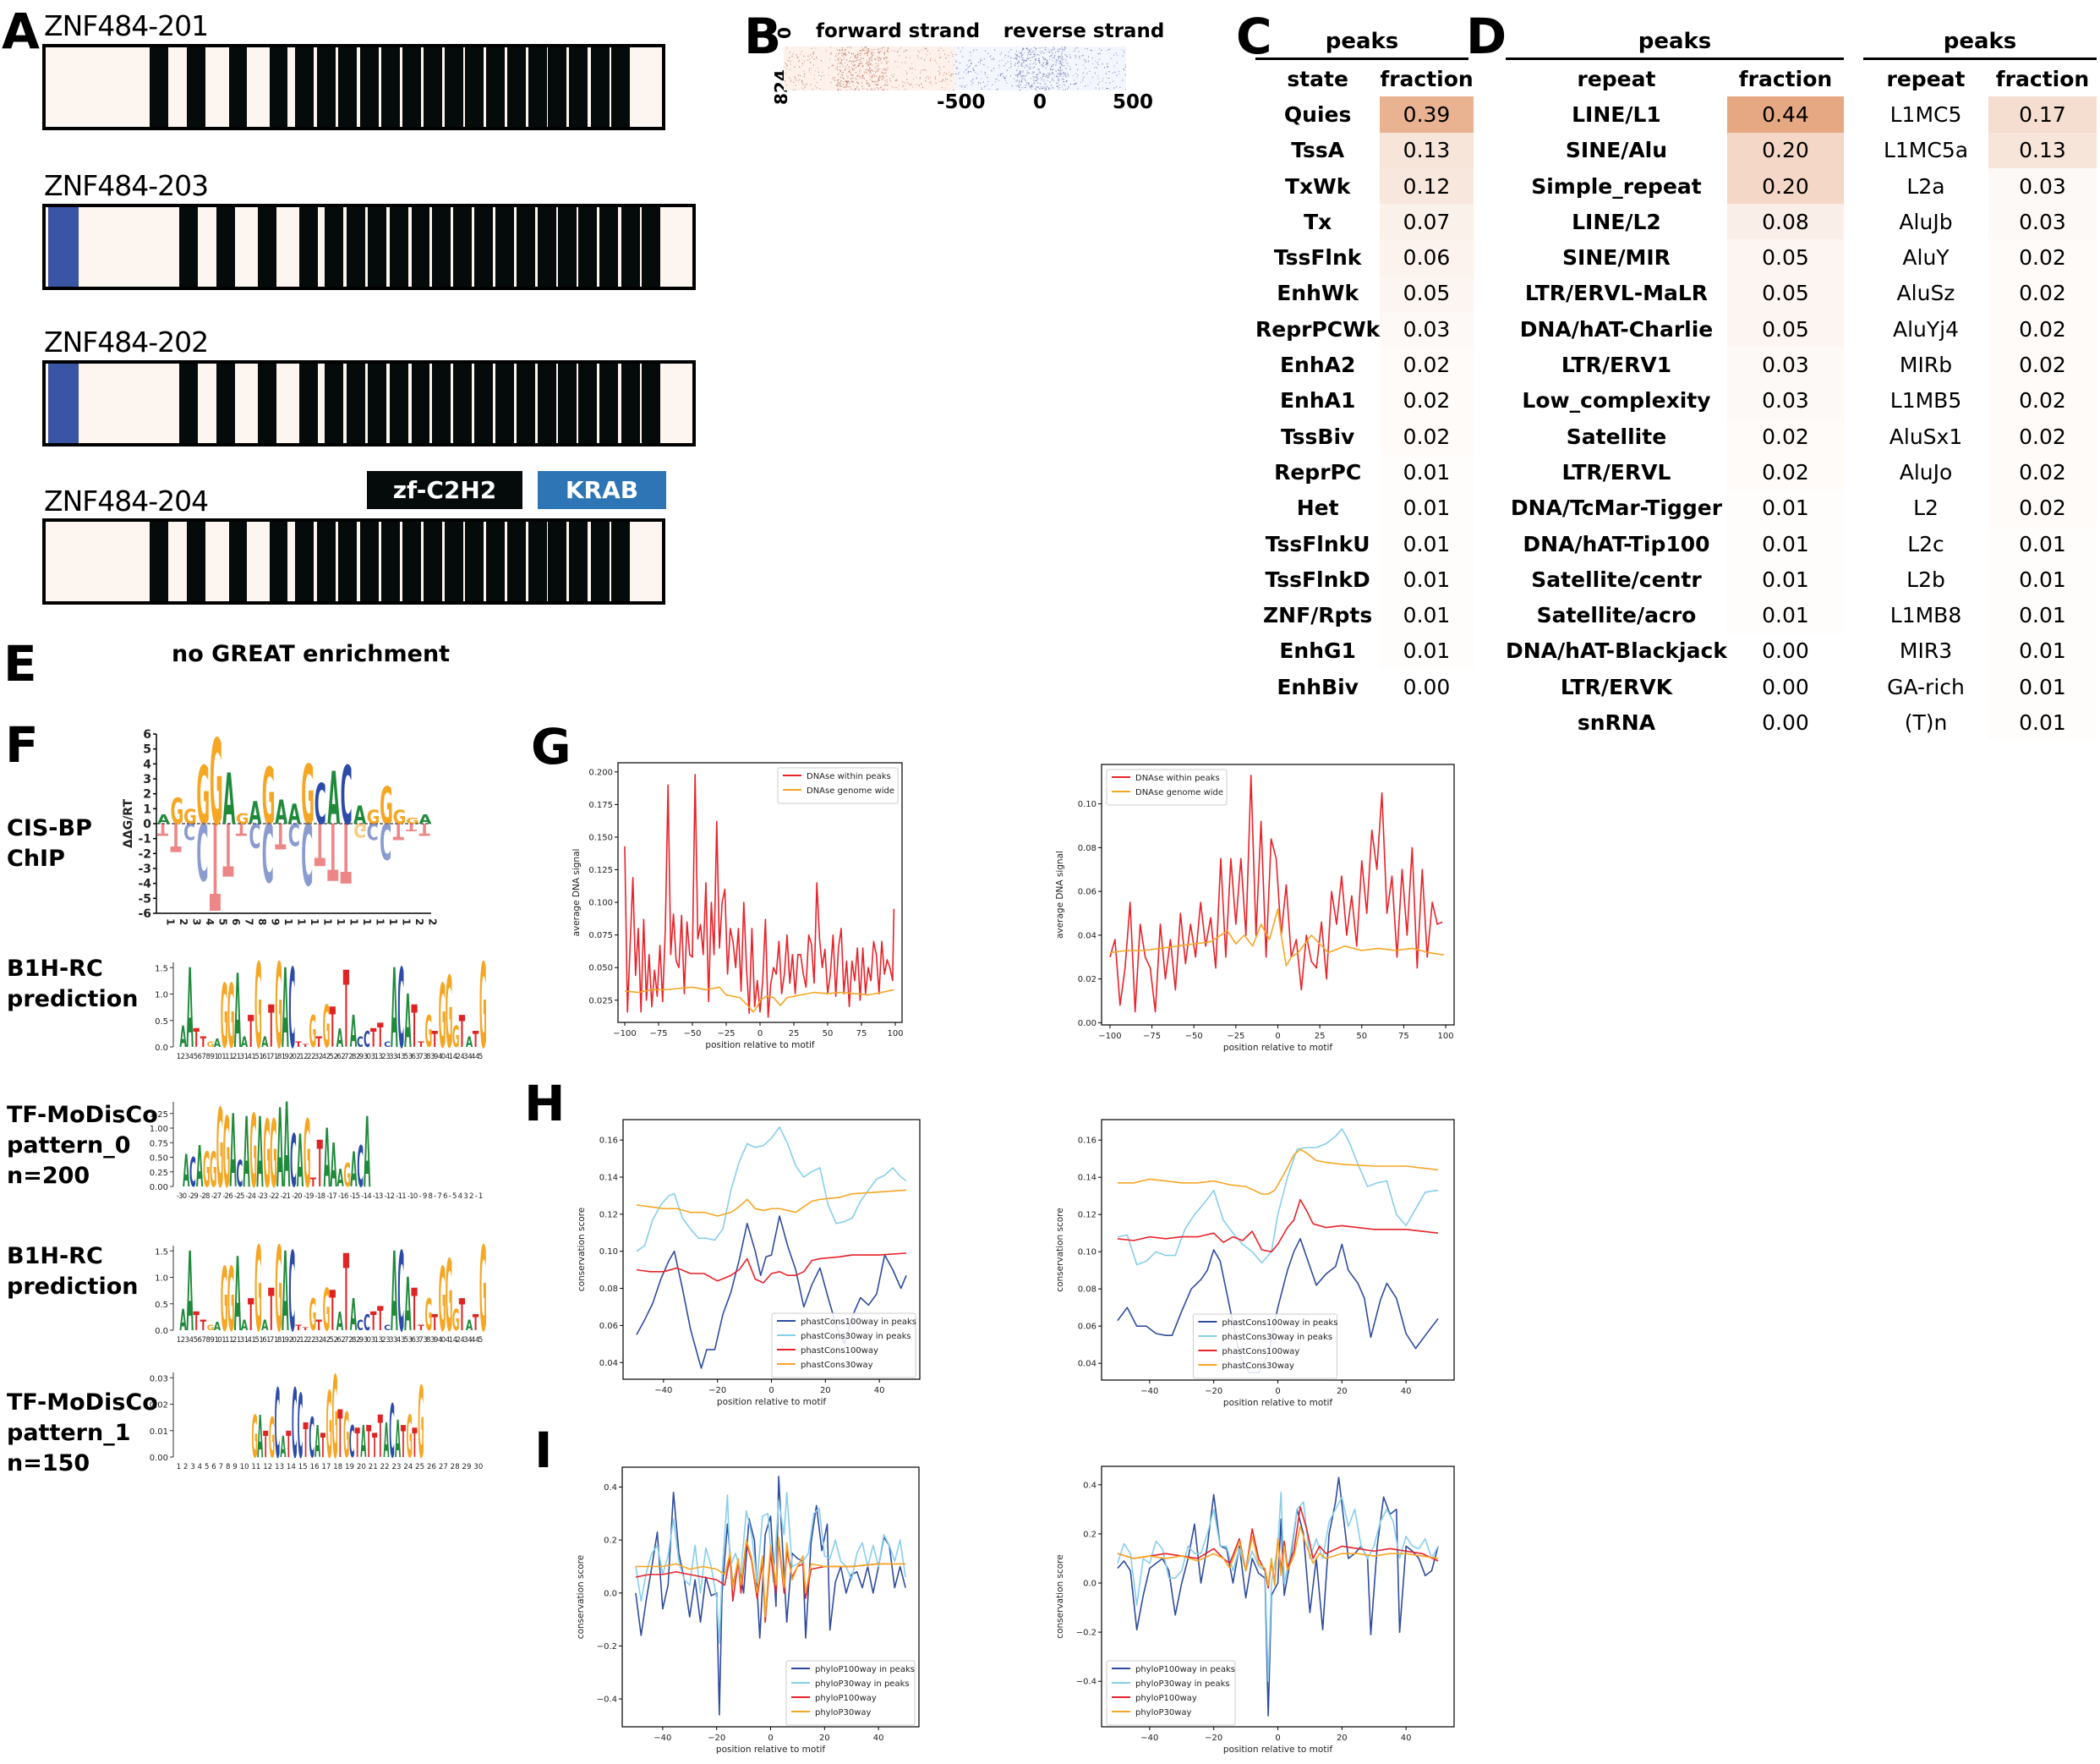  I want to click on x-tick-label: 0, so click(760, 1033).